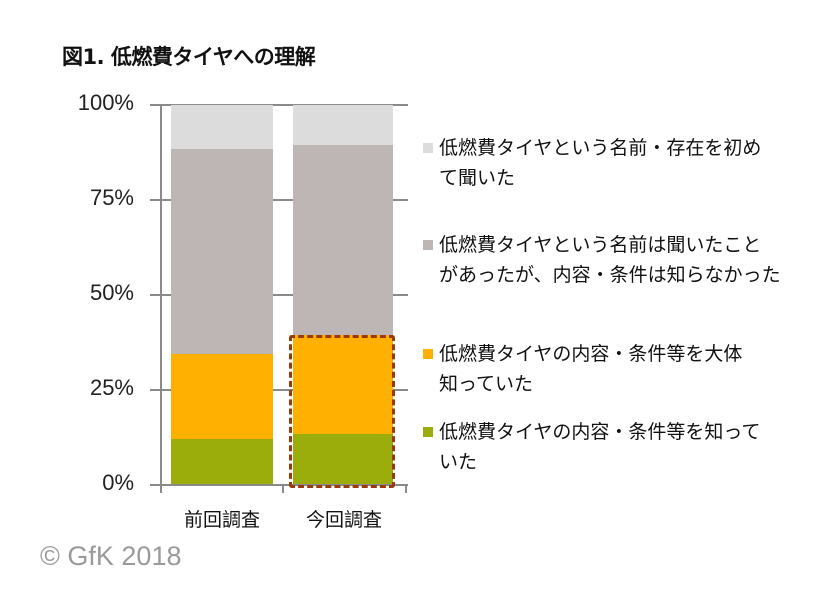  What do you see at coordinates (111, 556) in the screenshot?
I see `copyright: © GfK 2018` at bounding box center [111, 556].